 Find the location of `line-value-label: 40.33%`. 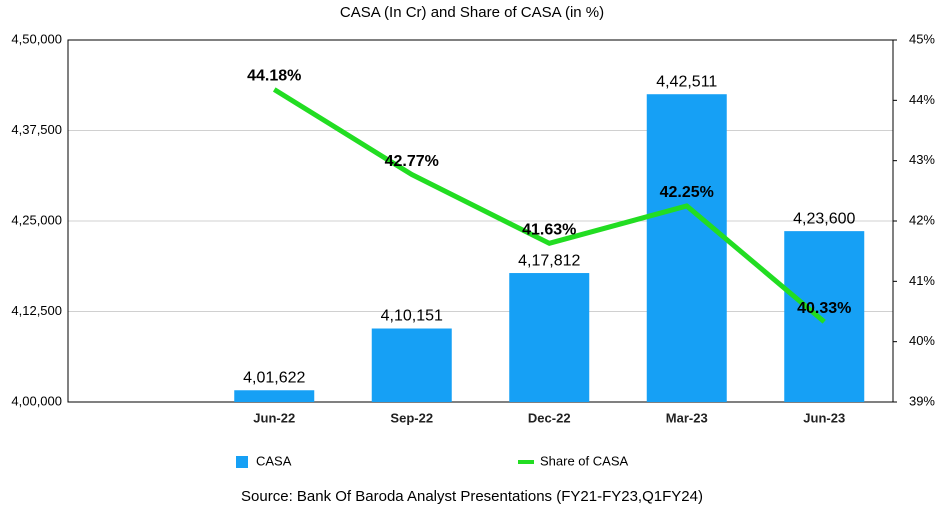

line-value-label: 40.33% is located at coordinates (824, 308).